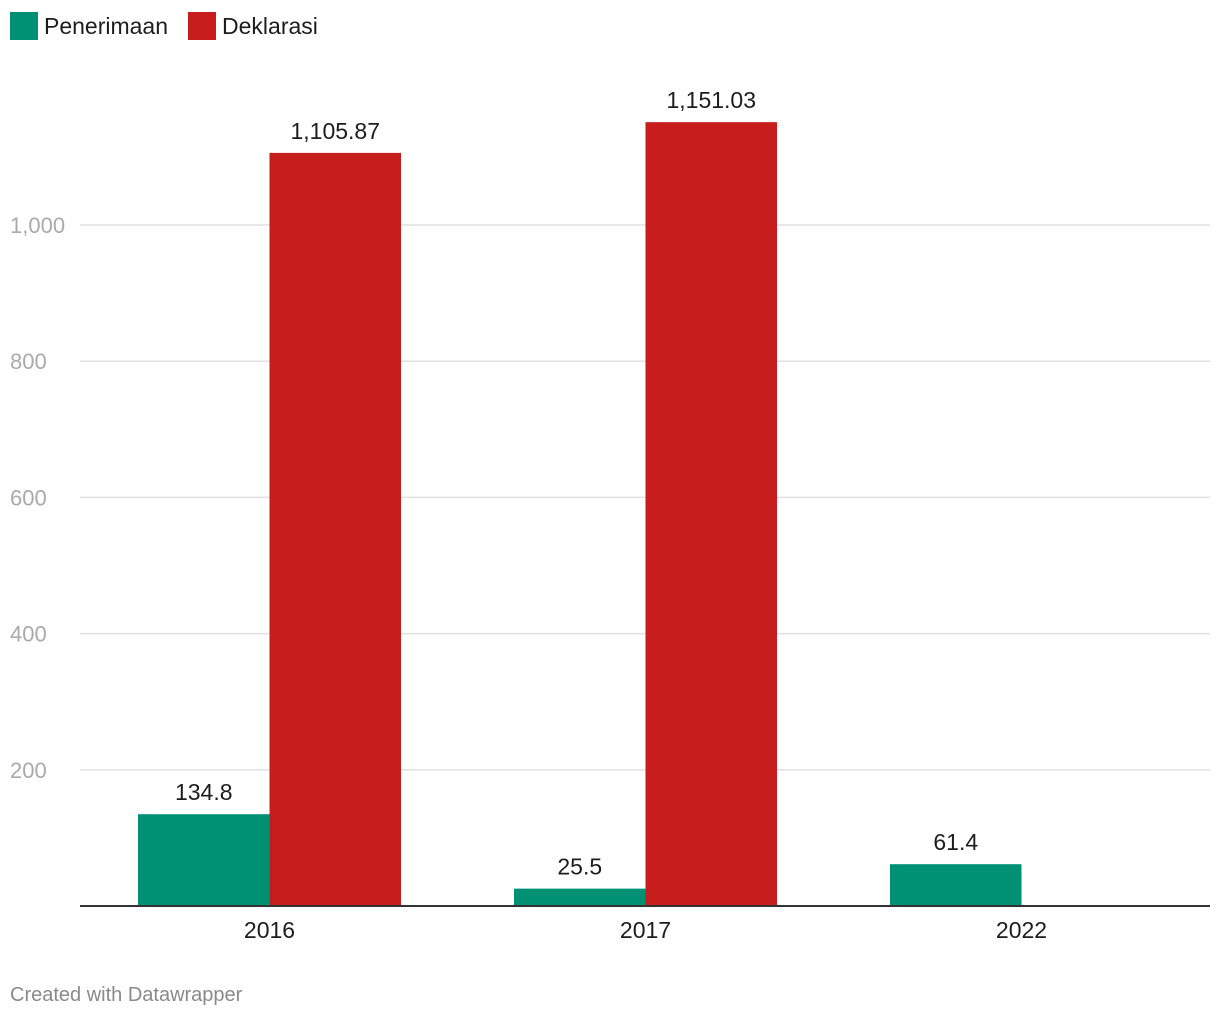 The image size is (1220, 1020). What do you see at coordinates (204, 792) in the screenshot?
I see `value-label-penerimaan-2016: 134.8` at bounding box center [204, 792].